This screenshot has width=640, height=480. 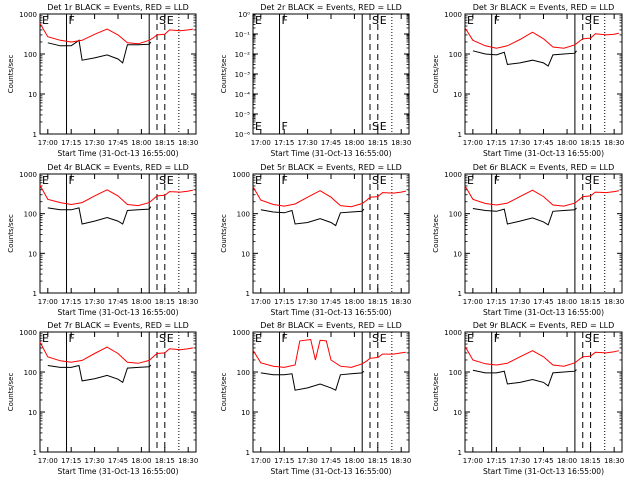 What do you see at coordinates (118, 325) in the screenshot?
I see `panel-title: Det 7r BLACK = Events, RED = LLD` at bounding box center [118, 325].